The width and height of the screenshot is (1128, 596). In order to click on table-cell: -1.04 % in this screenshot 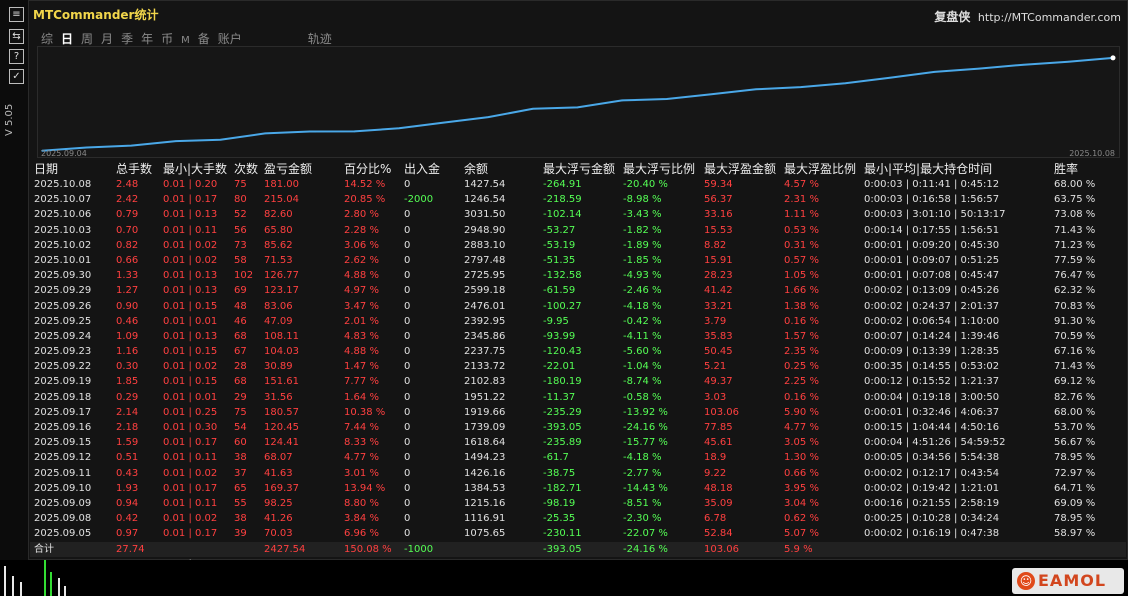, I will do `click(642, 367)`.